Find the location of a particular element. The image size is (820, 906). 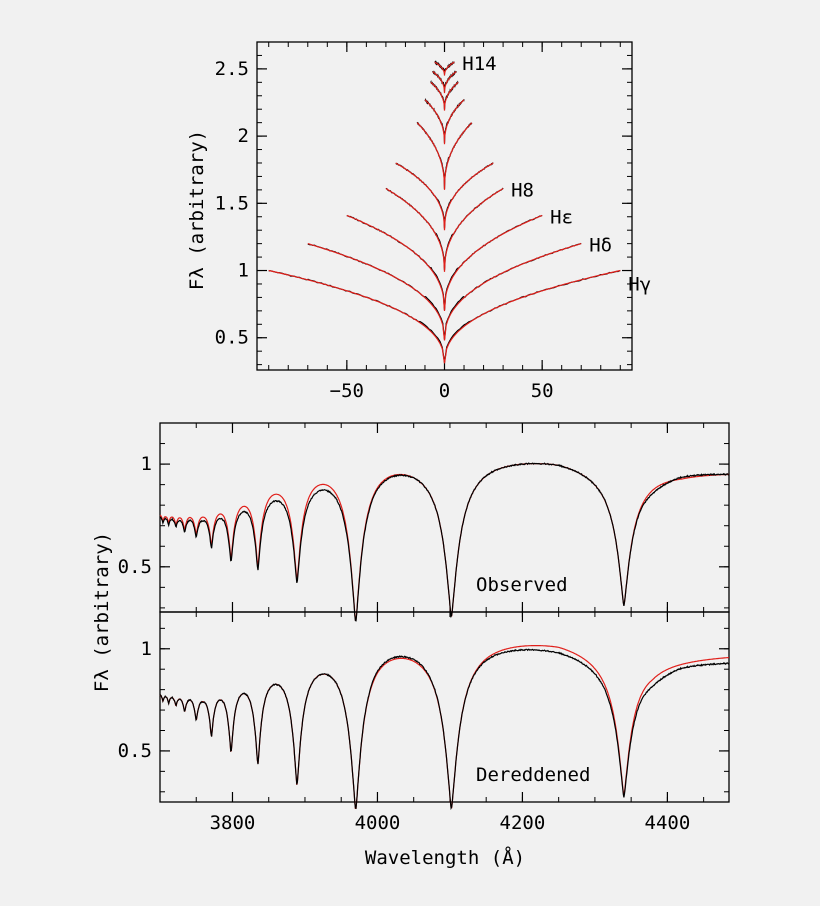

bottom-y-axis-label: Fλ (arbitrary) is located at coordinates (102, 612).